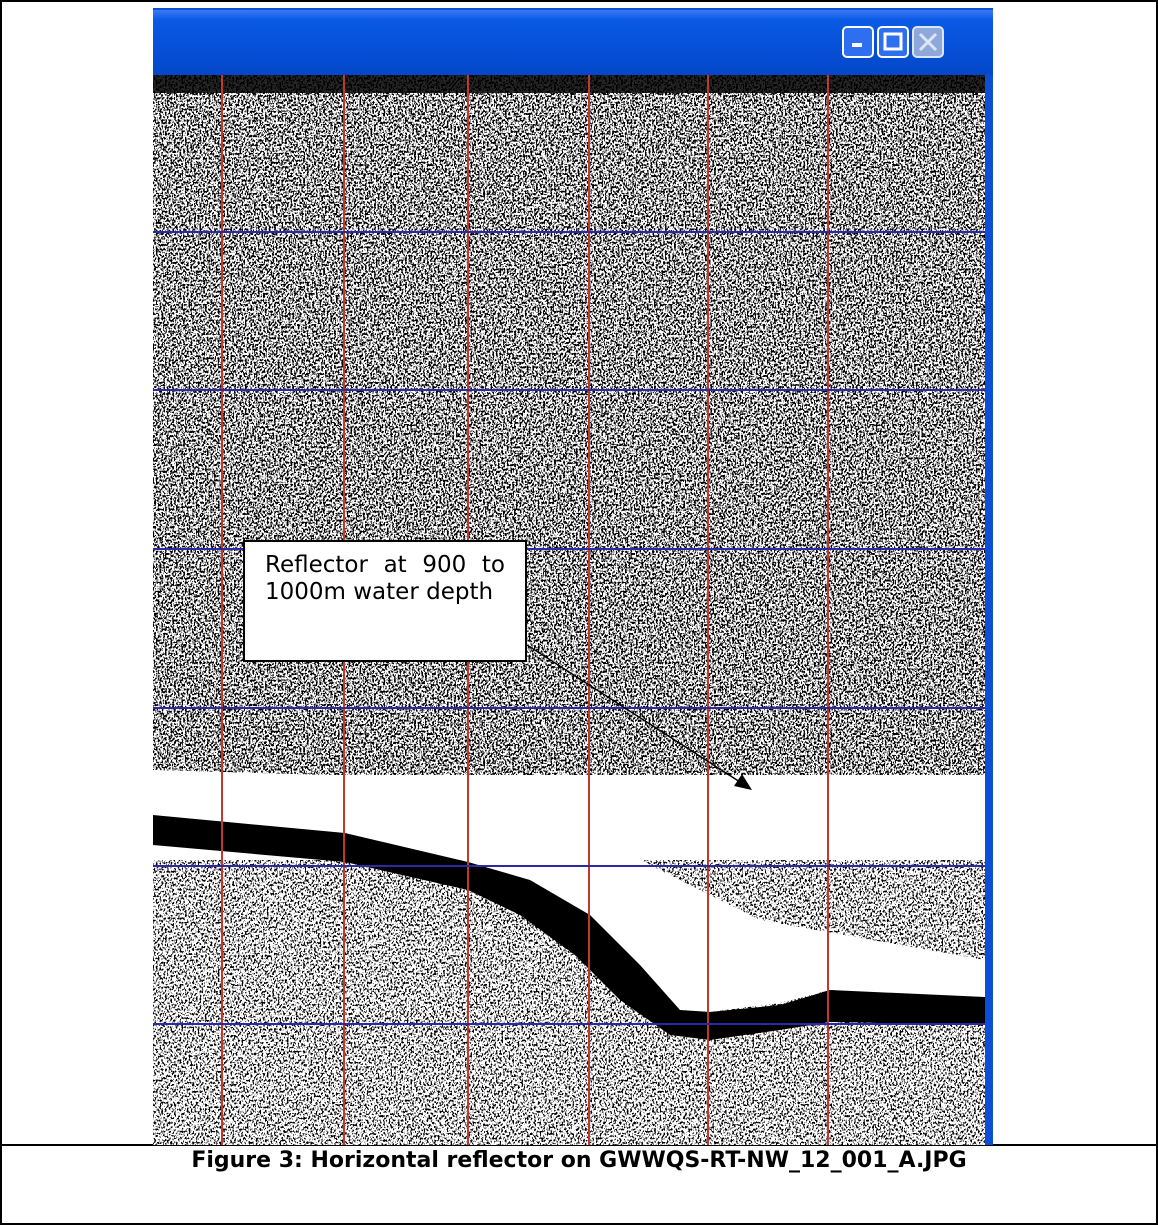 Image resolution: width=1158 pixels, height=1225 pixels. Describe the element at coordinates (633, 713) in the screenshot. I see `annotation-arrow` at that location.